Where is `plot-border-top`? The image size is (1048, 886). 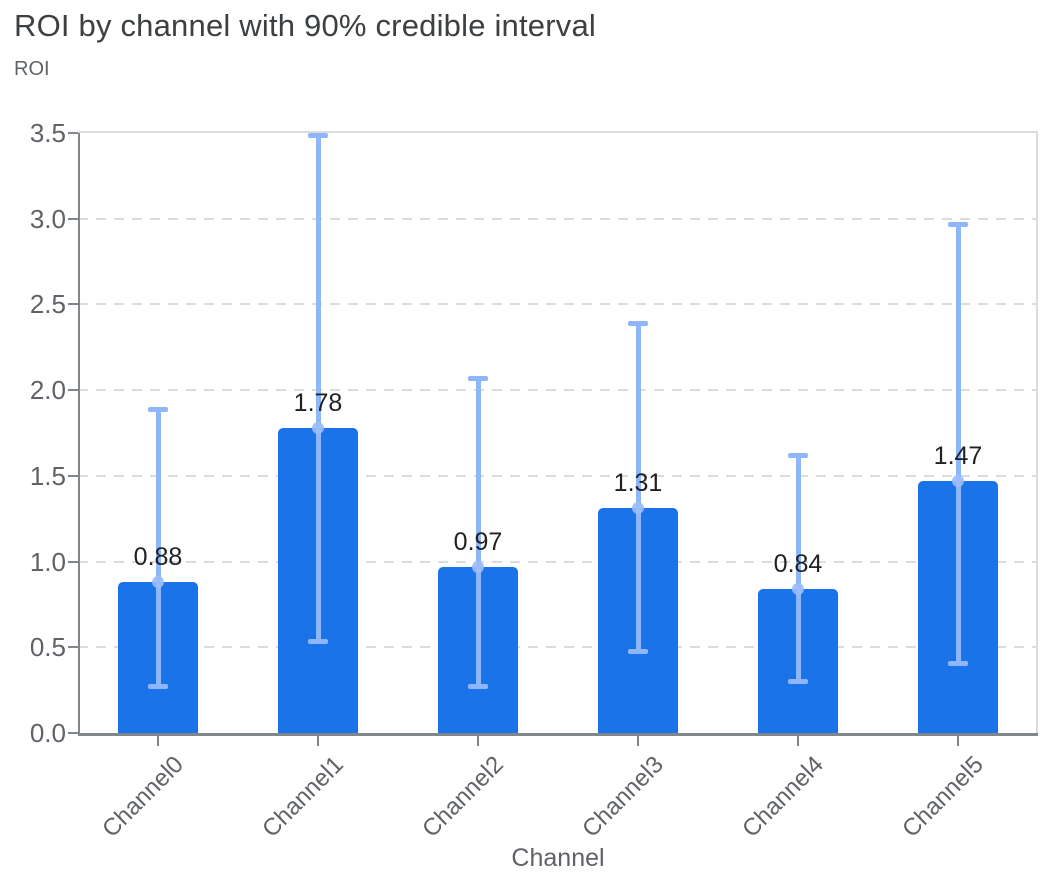 plot-border-top is located at coordinates (558, 132).